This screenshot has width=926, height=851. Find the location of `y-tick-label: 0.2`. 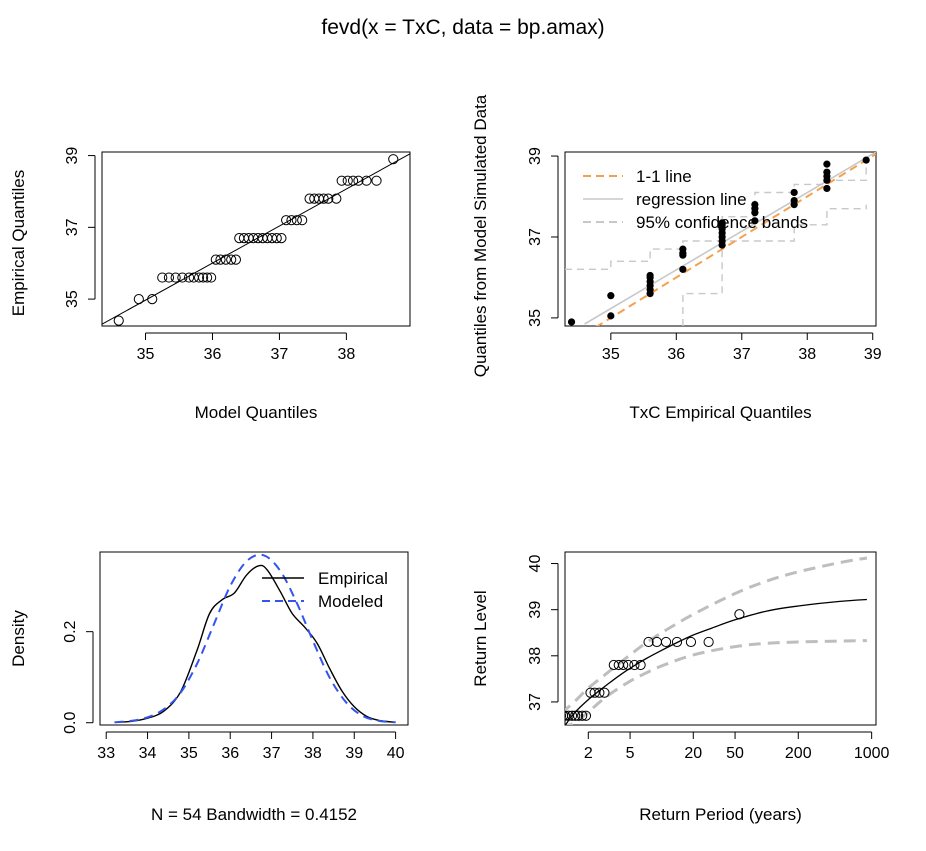

y-tick-label: 0.2 is located at coordinates (70, 631).